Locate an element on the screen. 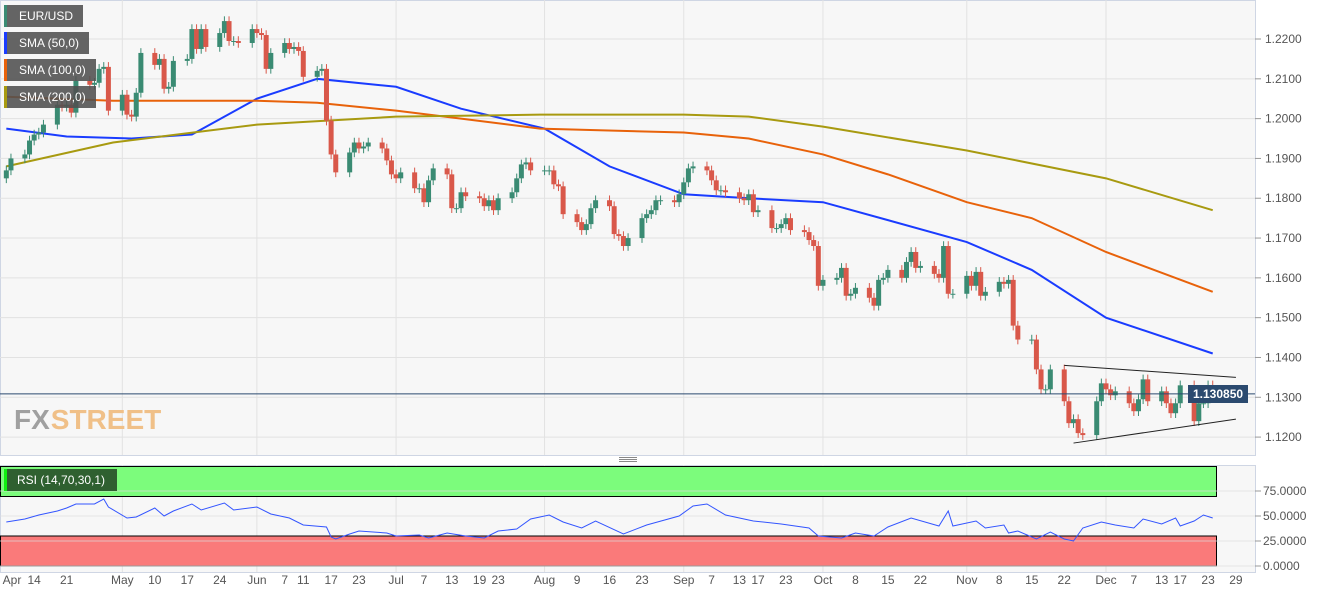 Image resolution: width=1331 pixels, height=593 pixels. legend-sma50: SMA (50,0) is located at coordinates (47, 43).